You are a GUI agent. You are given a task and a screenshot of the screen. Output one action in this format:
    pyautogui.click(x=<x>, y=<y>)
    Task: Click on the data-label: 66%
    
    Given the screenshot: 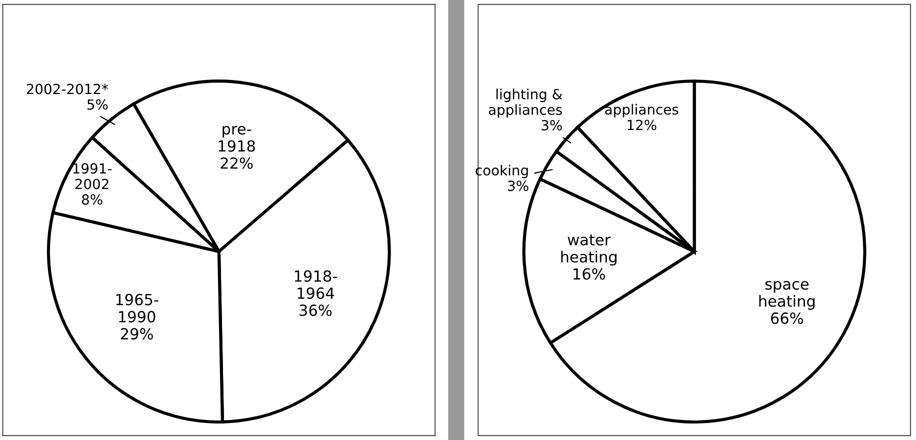 What is the action you would take?
    pyautogui.click(x=787, y=318)
    